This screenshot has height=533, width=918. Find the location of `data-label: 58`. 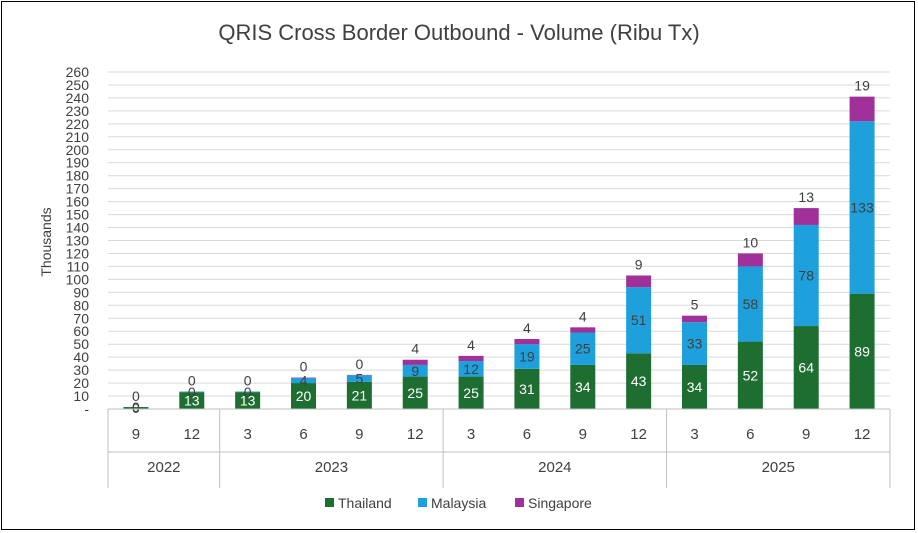

data-label: 58 is located at coordinates (751, 304).